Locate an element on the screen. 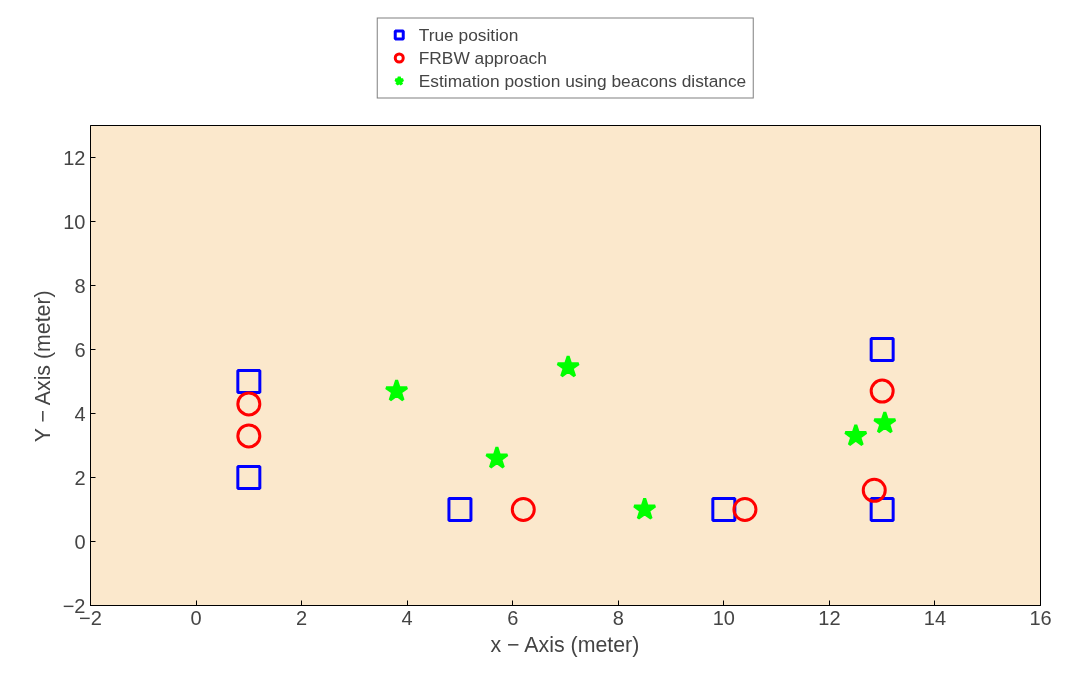  x-axis-title: x − Axis (meter) is located at coordinates (565, 644).